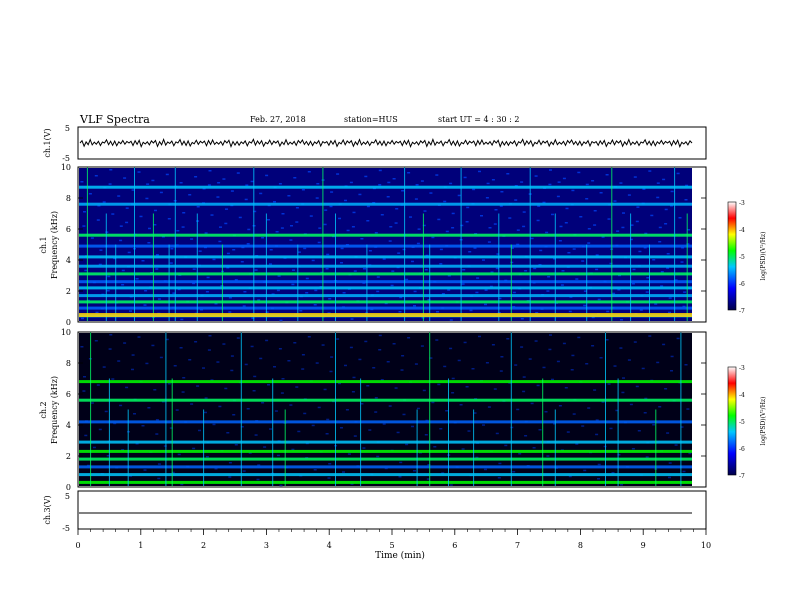 The height and width of the screenshot is (612, 792). Describe the element at coordinates (66, 167) in the screenshot. I see `y-tick-label: 10` at that location.